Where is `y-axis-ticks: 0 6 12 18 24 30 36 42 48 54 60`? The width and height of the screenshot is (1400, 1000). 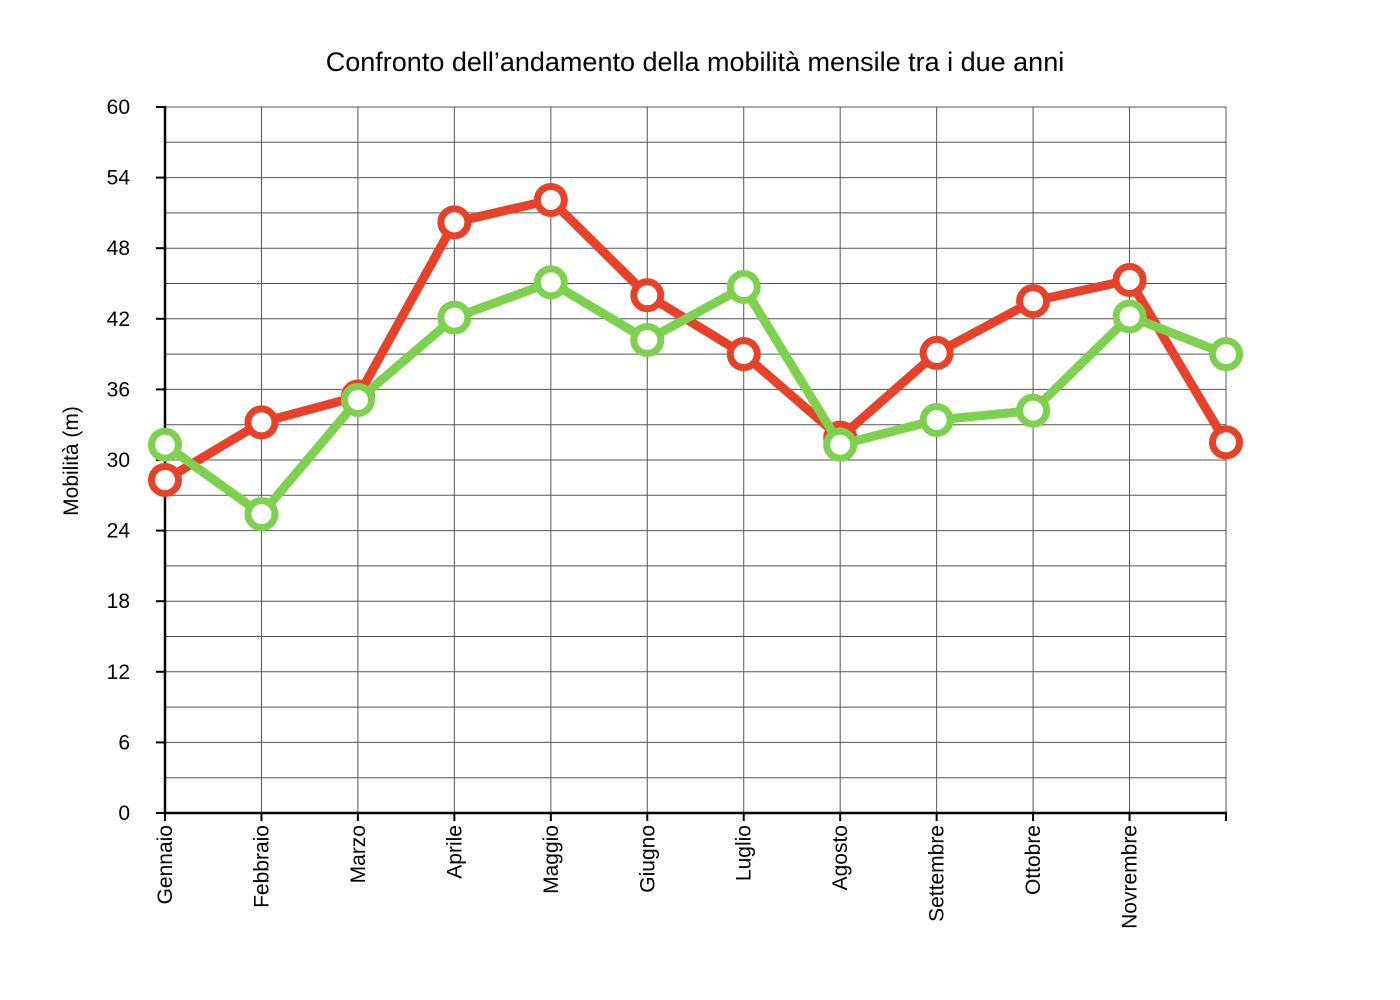
y-axis-ticks: 0 6 12 18 24 30 36 42 48 54 60 is located at coordinates (136, 460).